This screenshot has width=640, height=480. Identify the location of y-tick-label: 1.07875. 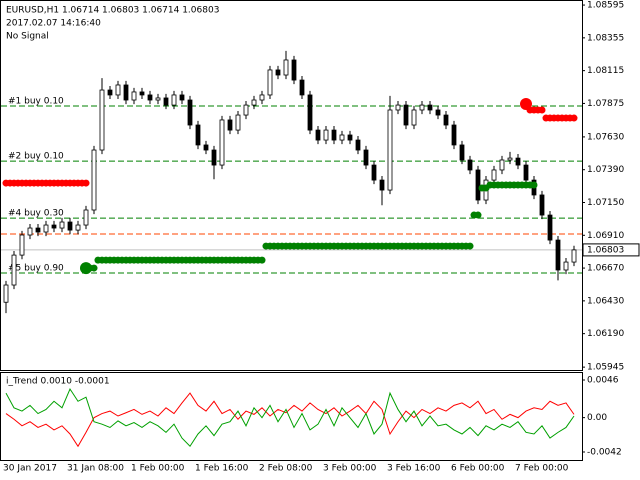
(605, 104).